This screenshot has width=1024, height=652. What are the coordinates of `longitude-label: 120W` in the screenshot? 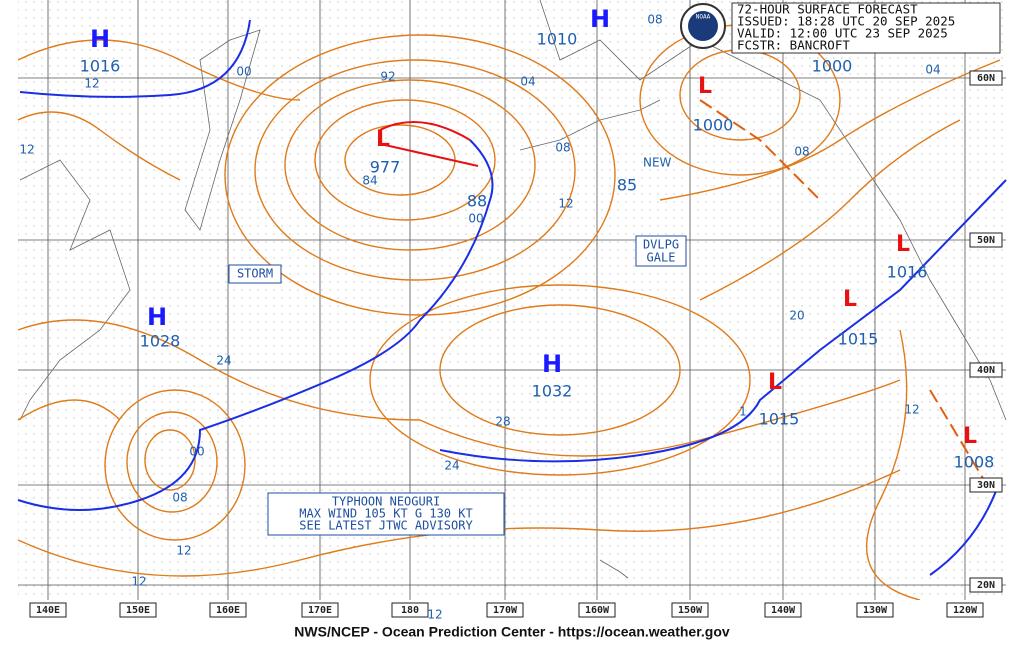 It's located at (965, 610).